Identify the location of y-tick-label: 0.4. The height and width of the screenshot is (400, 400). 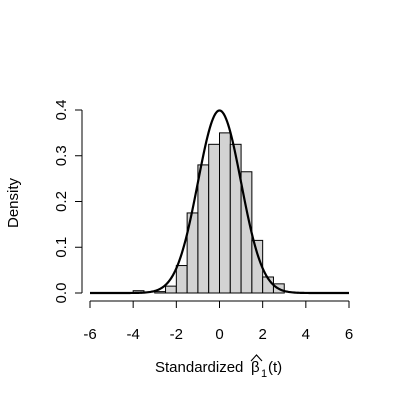
(61, 110).